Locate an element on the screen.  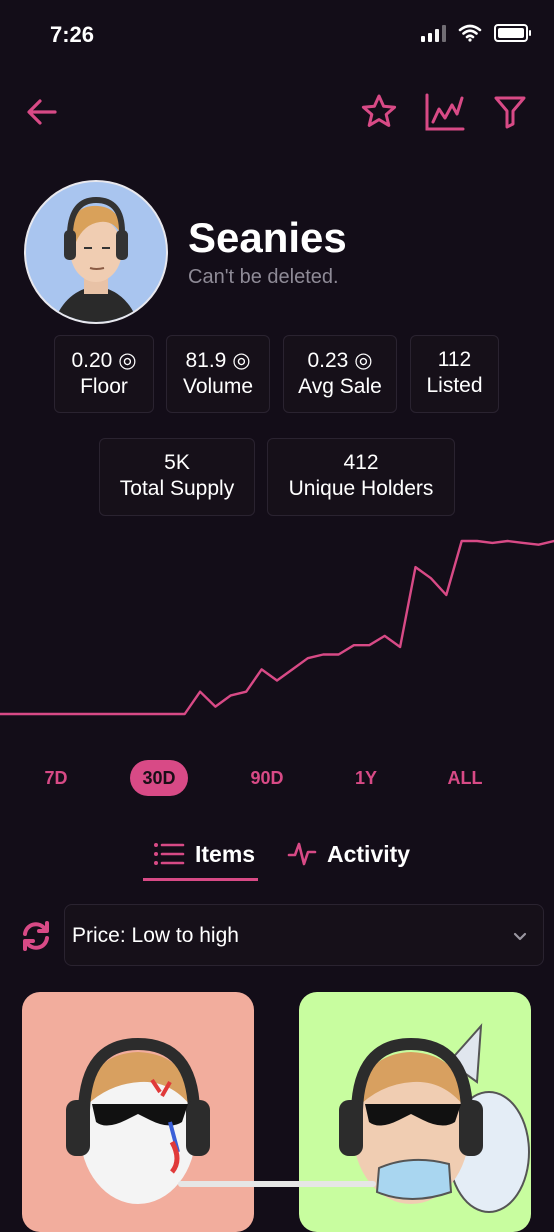
range-all: ALL is located at coordinates (465, 778).